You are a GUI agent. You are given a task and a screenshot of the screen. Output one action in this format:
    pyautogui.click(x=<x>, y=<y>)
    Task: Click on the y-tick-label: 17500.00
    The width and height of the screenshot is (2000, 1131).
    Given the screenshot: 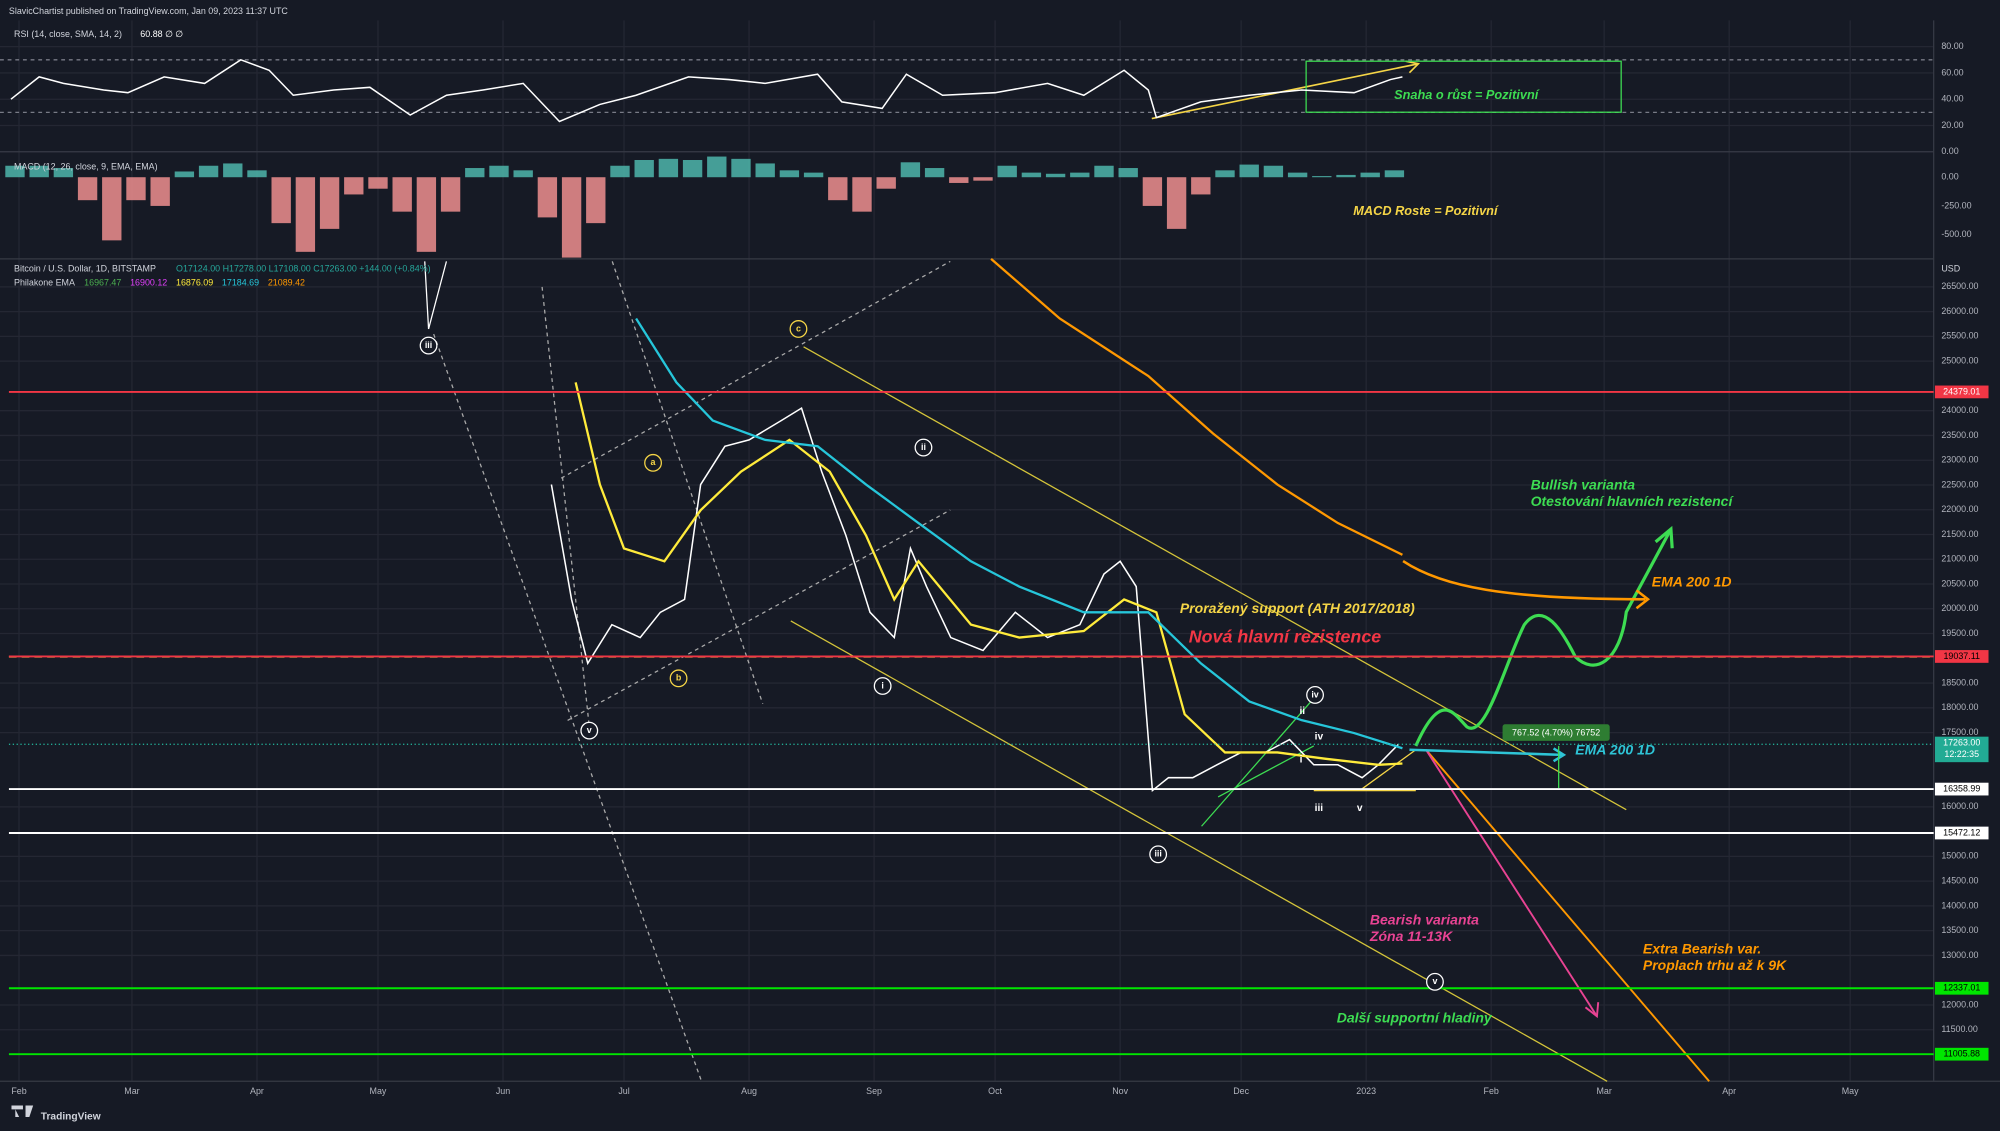 What is the action you would take?
    pyautogui.click(x=1959, y=732)
    